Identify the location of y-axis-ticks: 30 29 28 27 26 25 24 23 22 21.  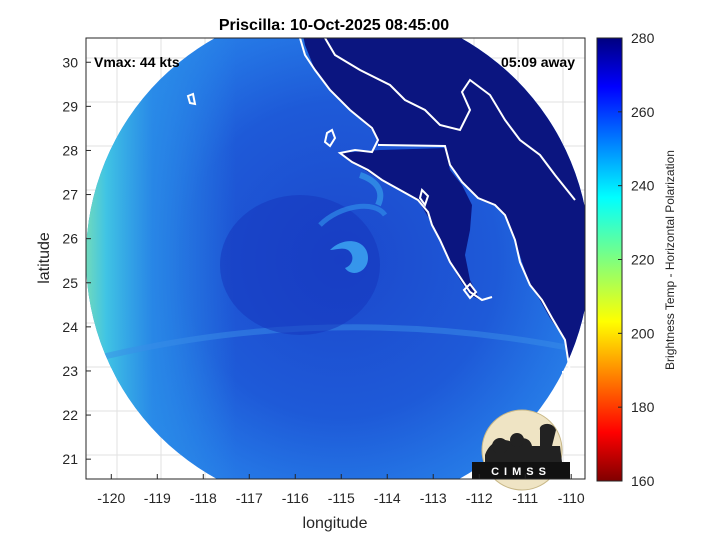
(76, 260).